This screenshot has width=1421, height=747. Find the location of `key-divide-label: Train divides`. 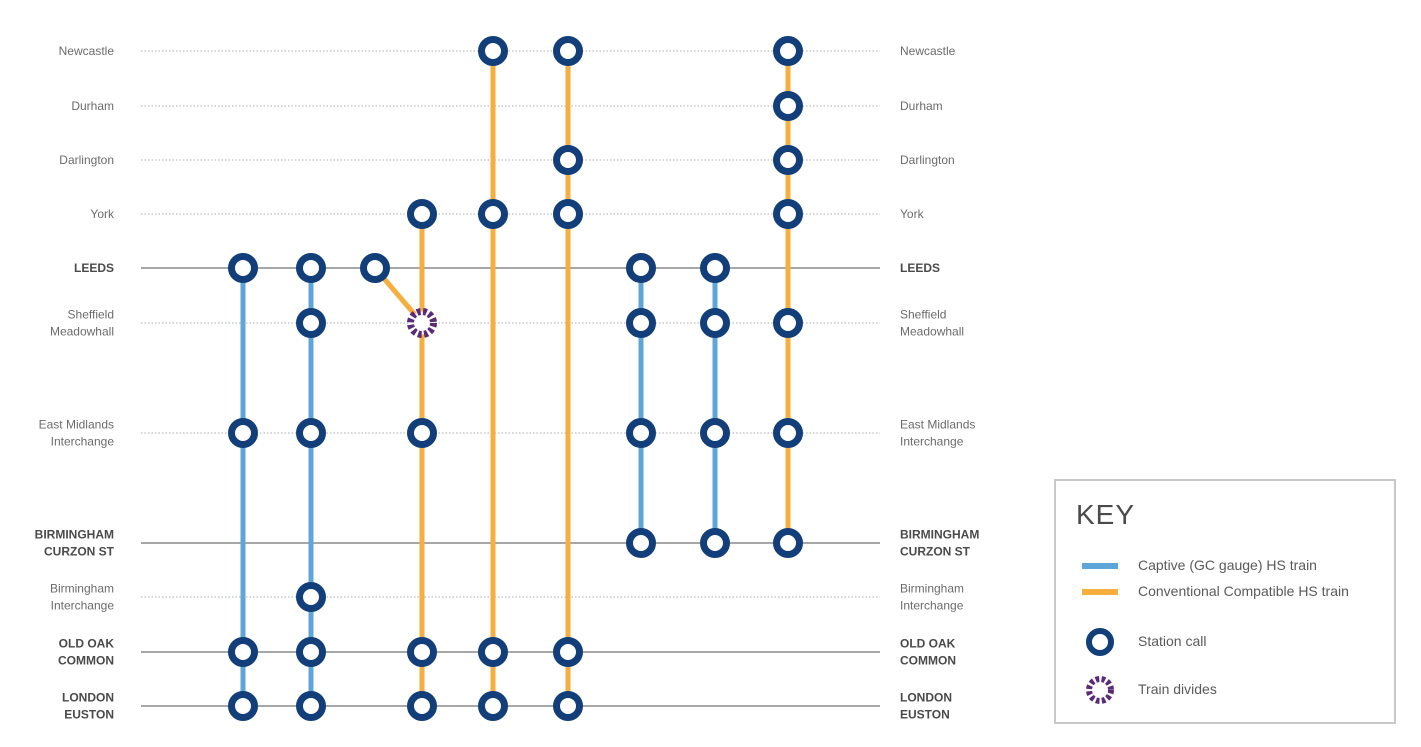

key-divide-label: Train divides is located at coordinates (1177, 689).